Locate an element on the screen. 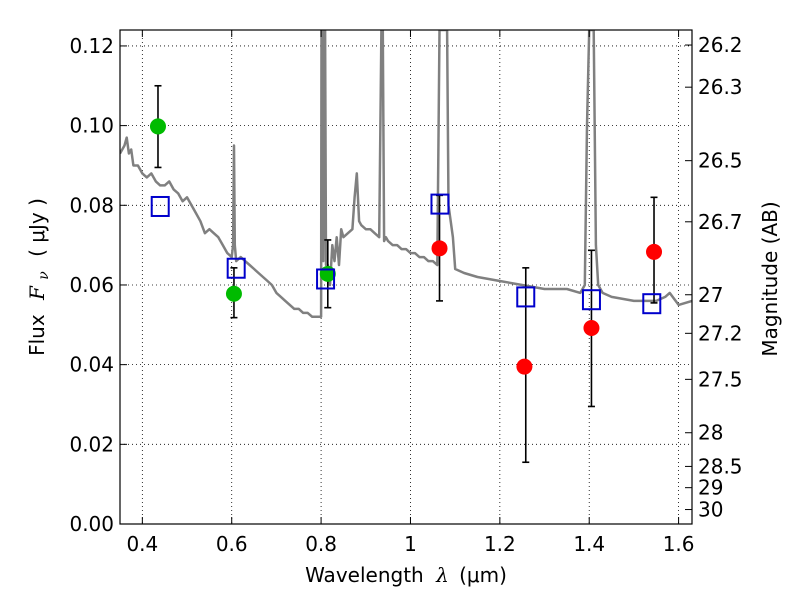 The height and width of the screenshot is (600, 800). x-tick-label-1: 0.6 is located at coordinates (232, 544).